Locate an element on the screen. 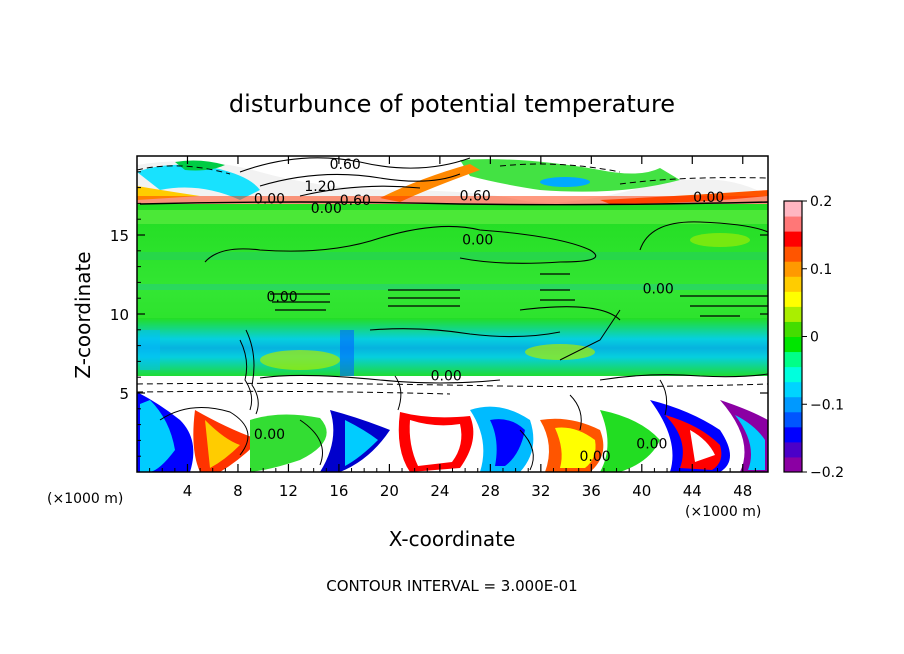  y-axis-label: Z-coordinate is located at coordinates (83, 314).